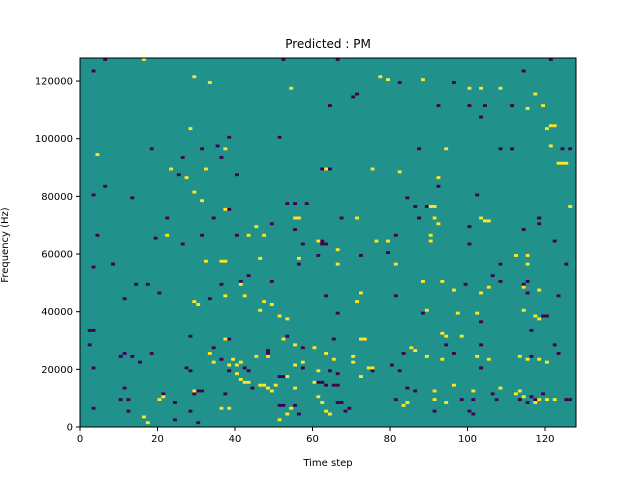  What do you see at coordinates (57, 370) in the screenshot?
I see `y-tick-label: 20000` at bounding box center [57, 370].